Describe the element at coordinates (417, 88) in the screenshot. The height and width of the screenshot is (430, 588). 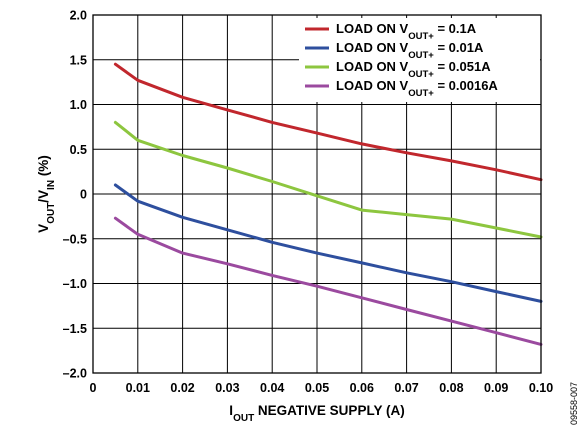
I see `legend-label: LOAD ON VOUT+ = 0.0016A` at that location.